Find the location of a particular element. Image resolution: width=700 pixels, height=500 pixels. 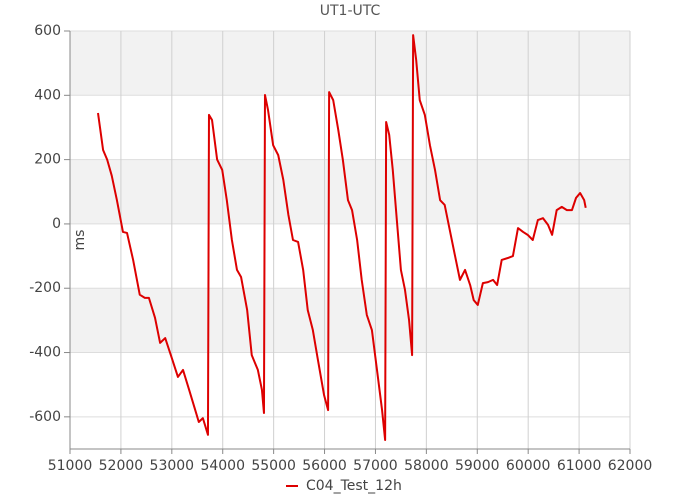

x-tick-label: 56000 is located at coordinates (324, 466).